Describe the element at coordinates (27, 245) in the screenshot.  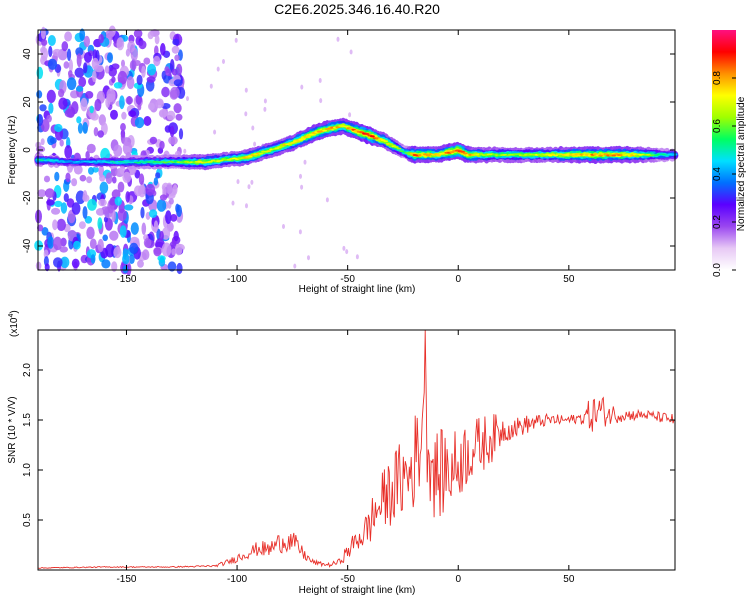
I see `spectrogram-y-tick-label: -40` at that location.